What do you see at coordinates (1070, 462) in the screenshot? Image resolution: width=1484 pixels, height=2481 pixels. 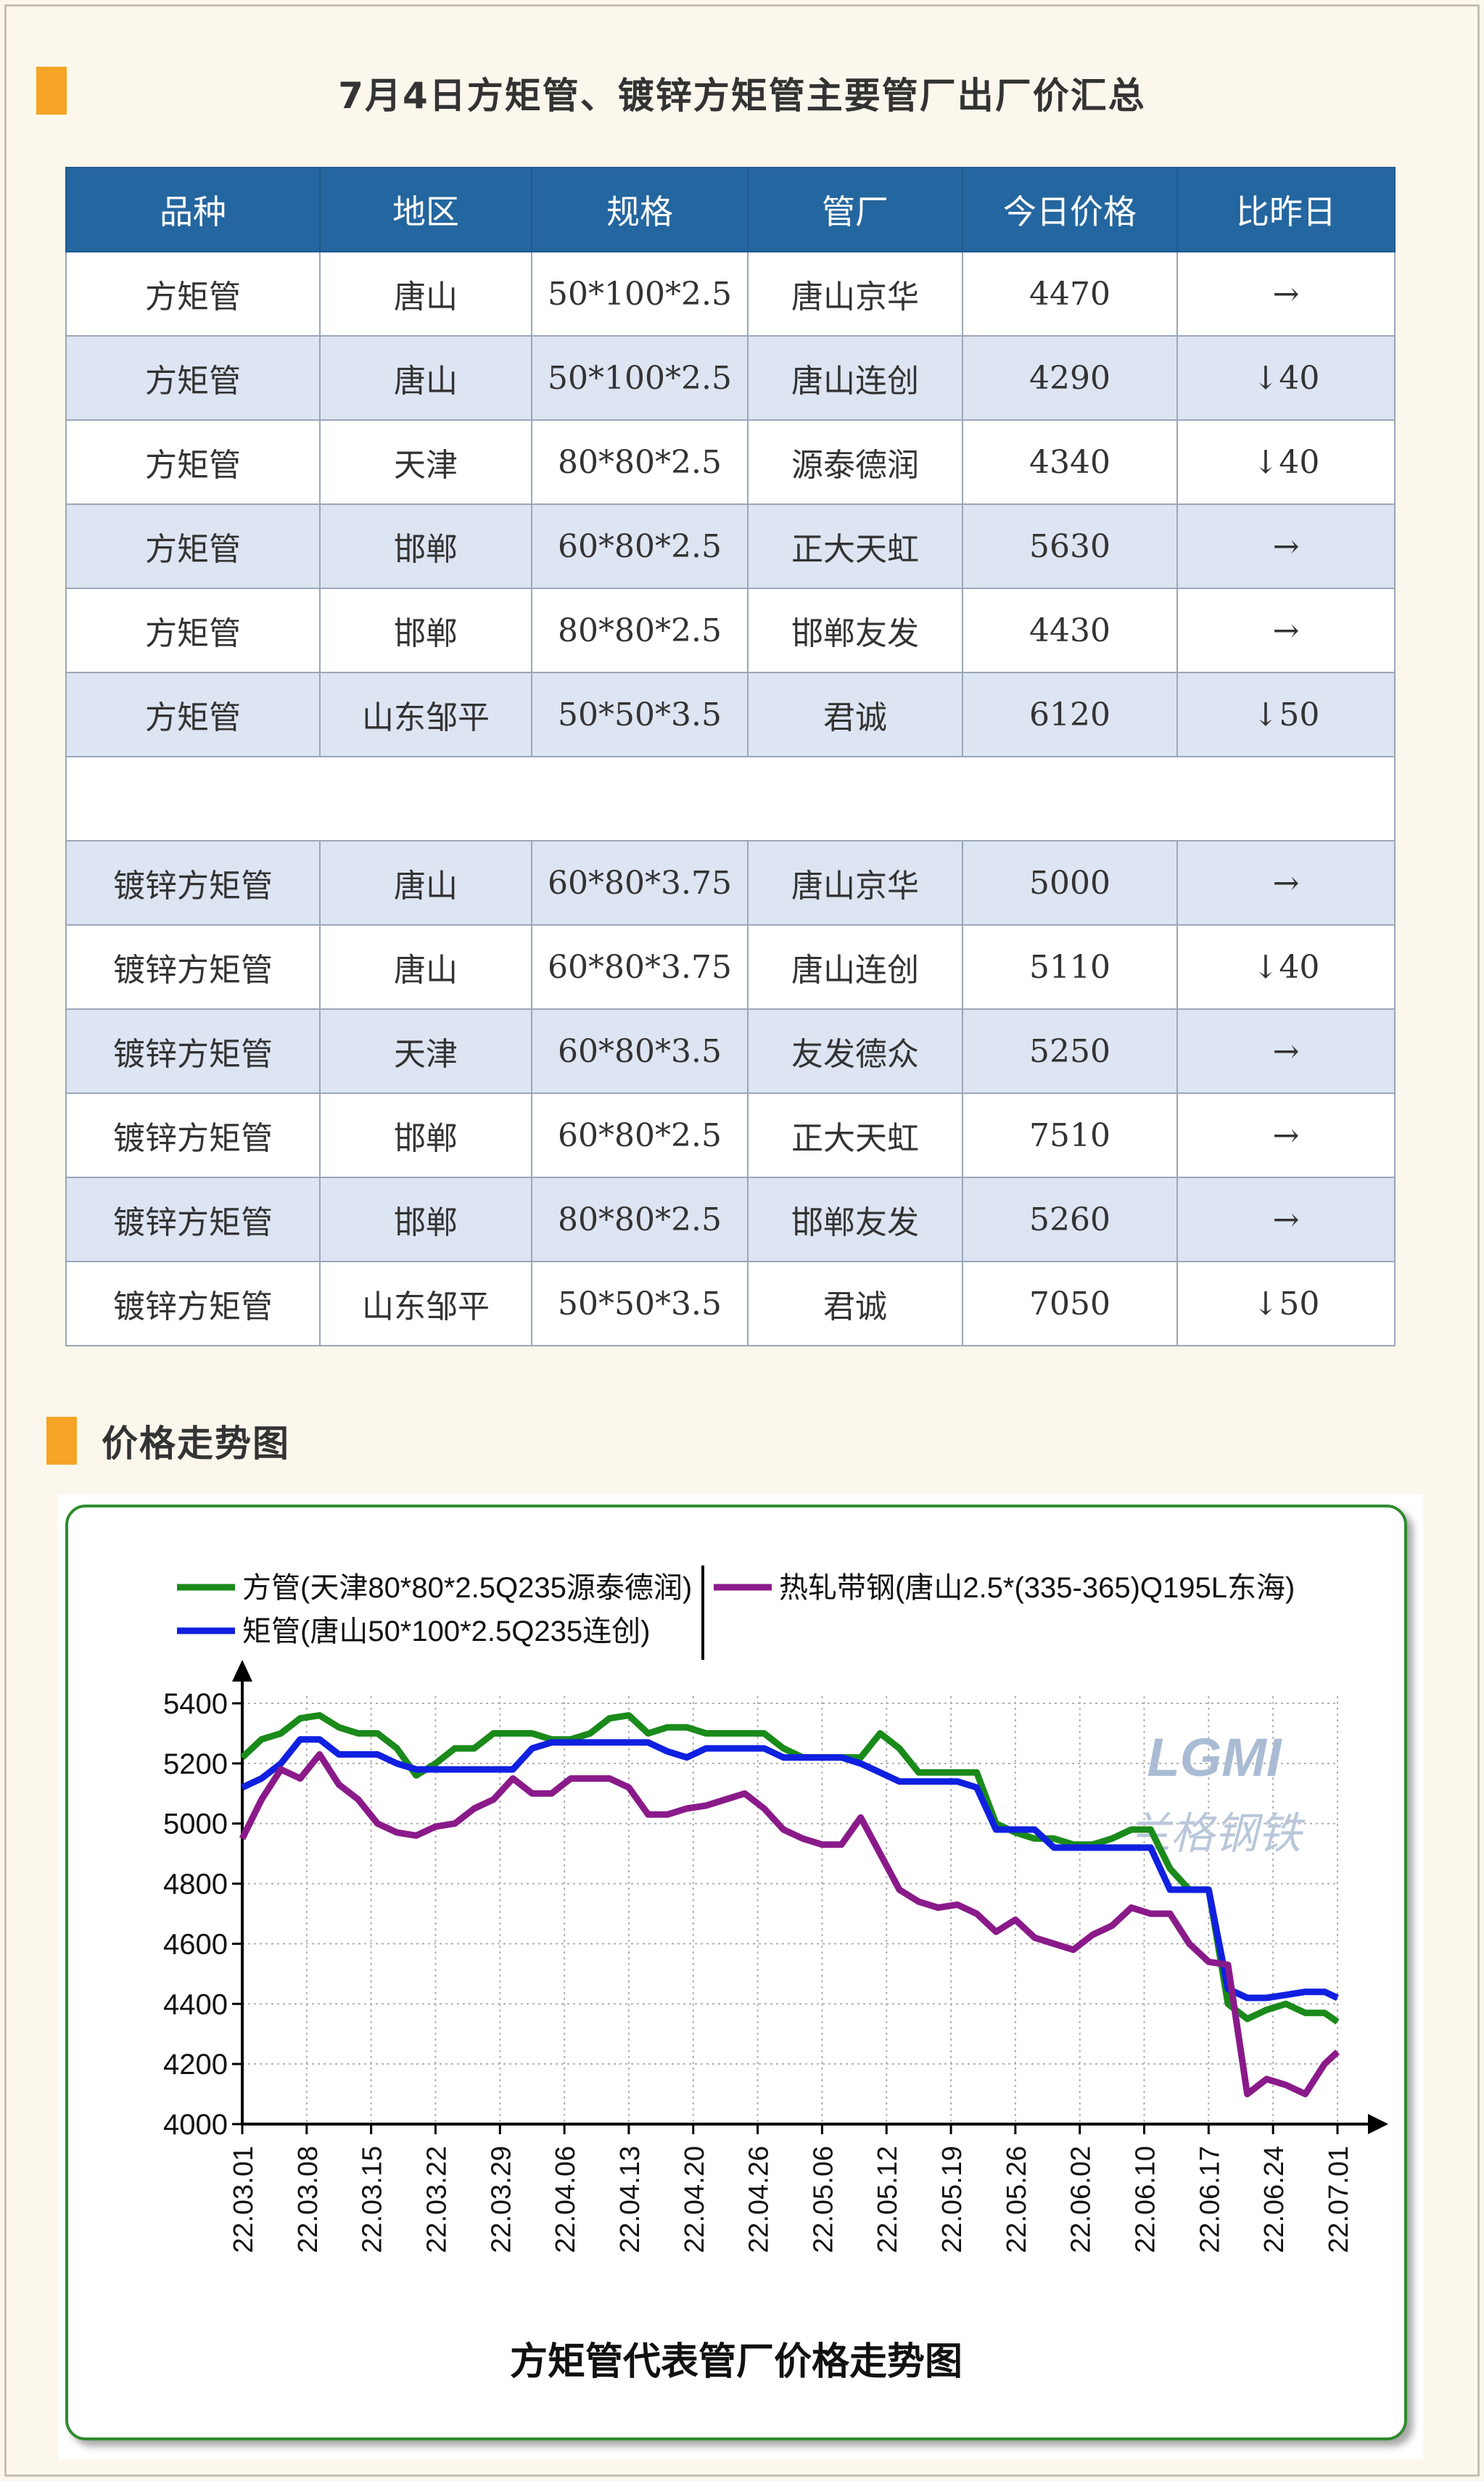 I see `cell-price: 4340` at bounding box center [1070, 462].